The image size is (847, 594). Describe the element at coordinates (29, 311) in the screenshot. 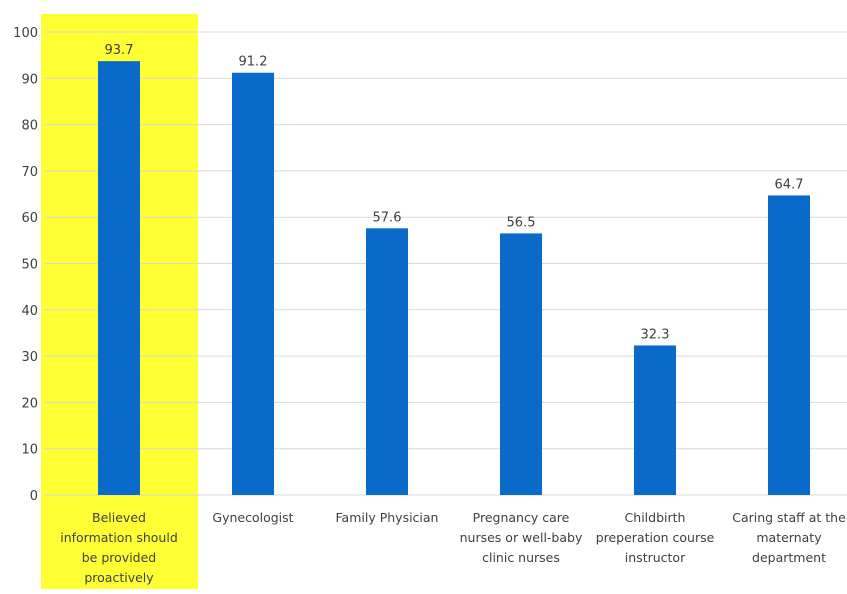

I see `y-tick-label: 40` at that location.